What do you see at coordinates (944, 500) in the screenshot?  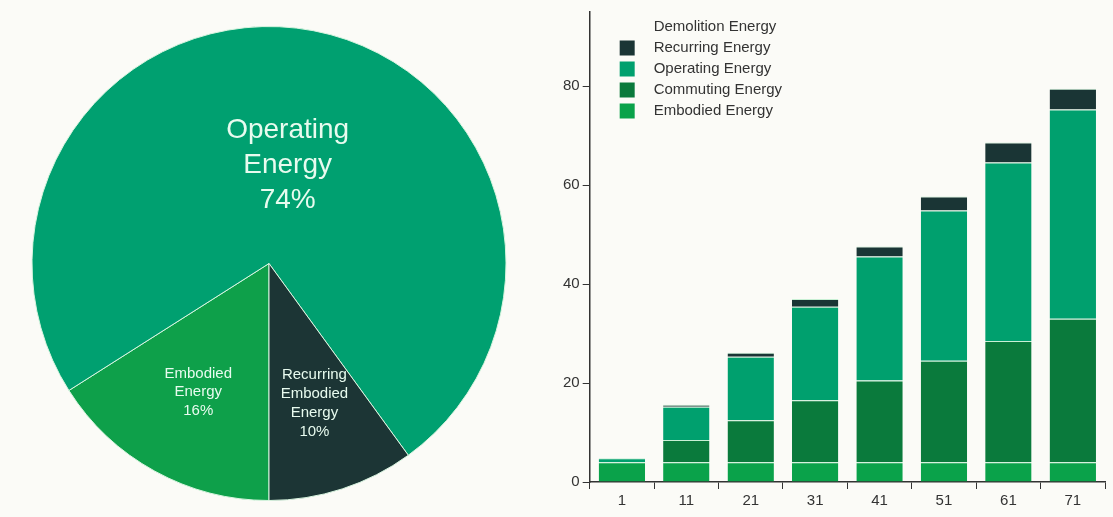 I see `x-tick-label: 51` at bounding box center [944, 500].